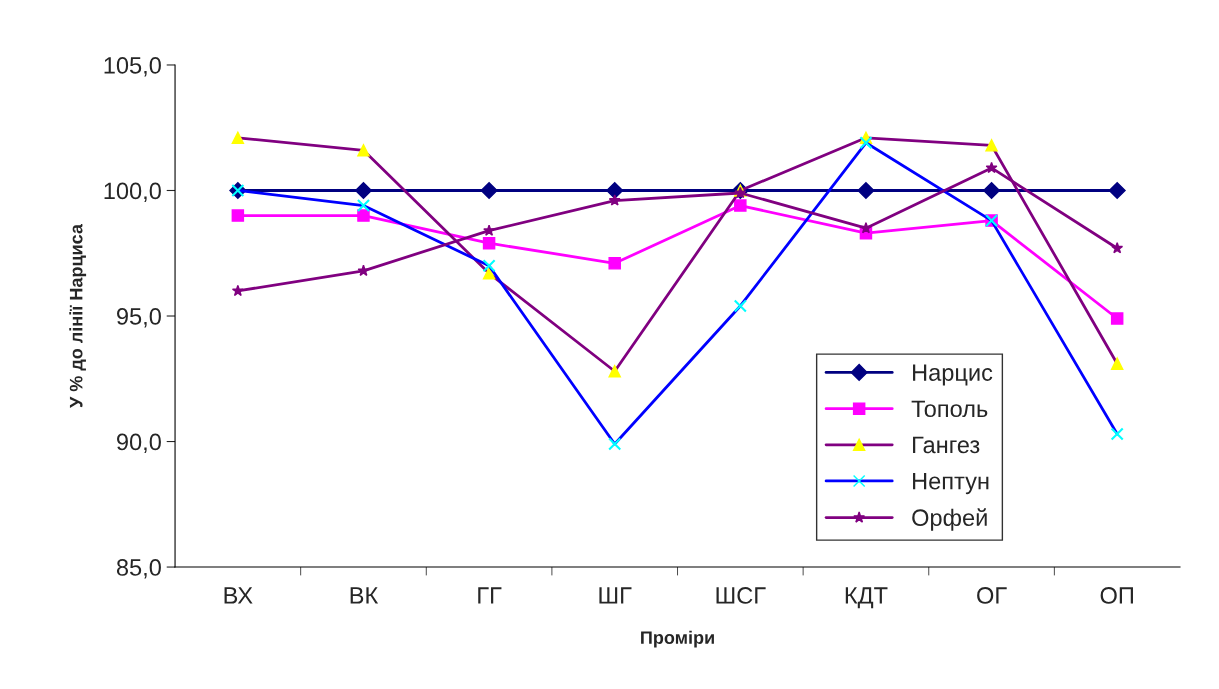  I want to click on x-tick-label: ВХ, so click(238, 595).